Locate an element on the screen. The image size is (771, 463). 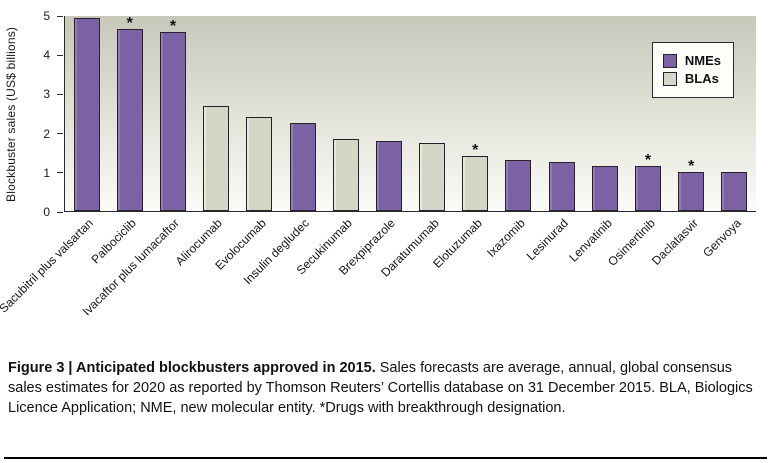
legend: NMEs BLAs is located at coordinates (692, 70).